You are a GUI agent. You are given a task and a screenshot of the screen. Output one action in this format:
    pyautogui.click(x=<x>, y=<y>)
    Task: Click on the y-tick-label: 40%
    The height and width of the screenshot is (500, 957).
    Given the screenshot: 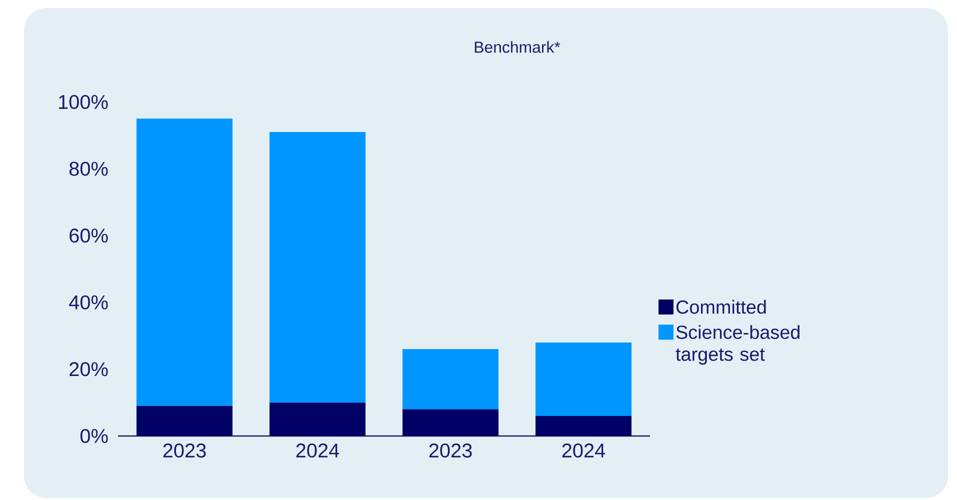 What is the action you would take?
    pyautogui.click(x=88, y=302)
    